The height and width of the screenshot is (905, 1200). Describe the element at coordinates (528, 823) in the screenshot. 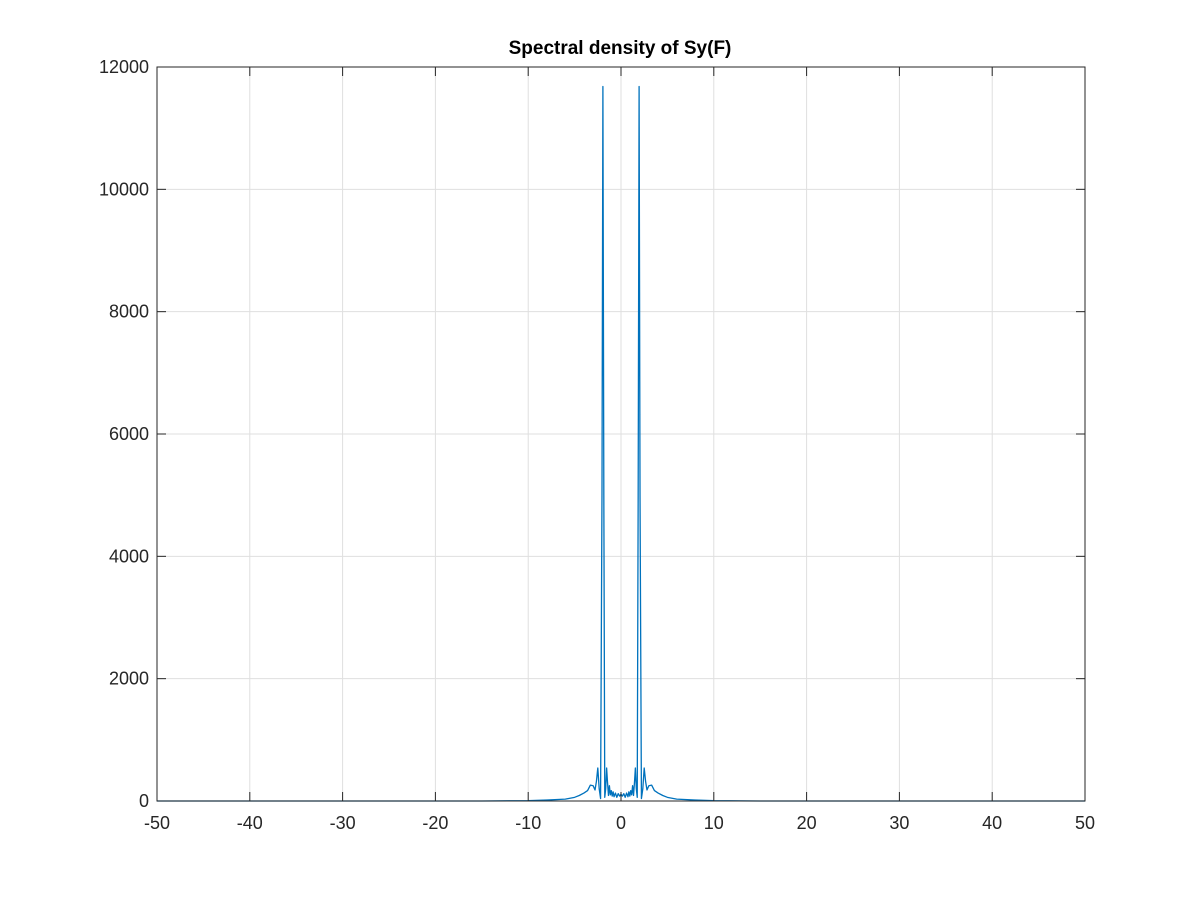

I see `x-tick-label: -10` at that location.